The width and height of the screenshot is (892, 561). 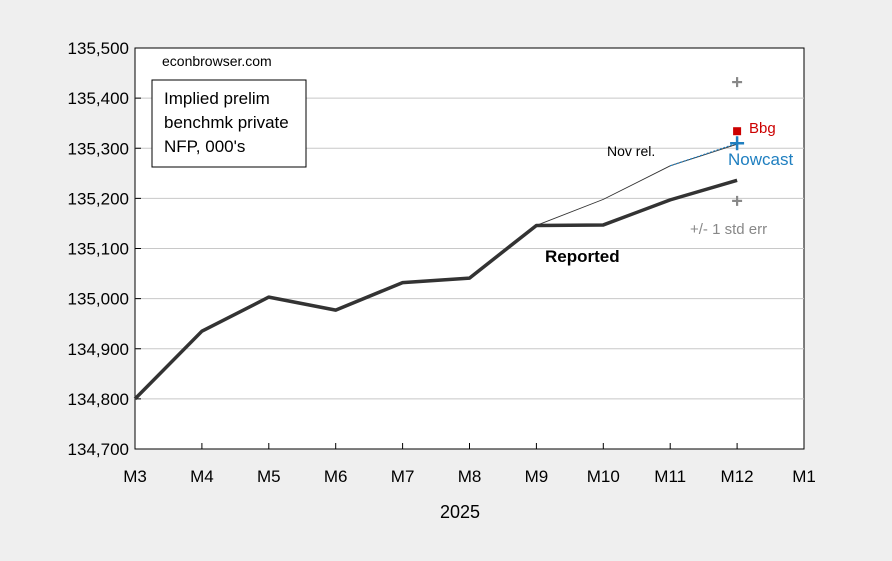 I want to click on bbg-marker, so click(x=737, y=131).